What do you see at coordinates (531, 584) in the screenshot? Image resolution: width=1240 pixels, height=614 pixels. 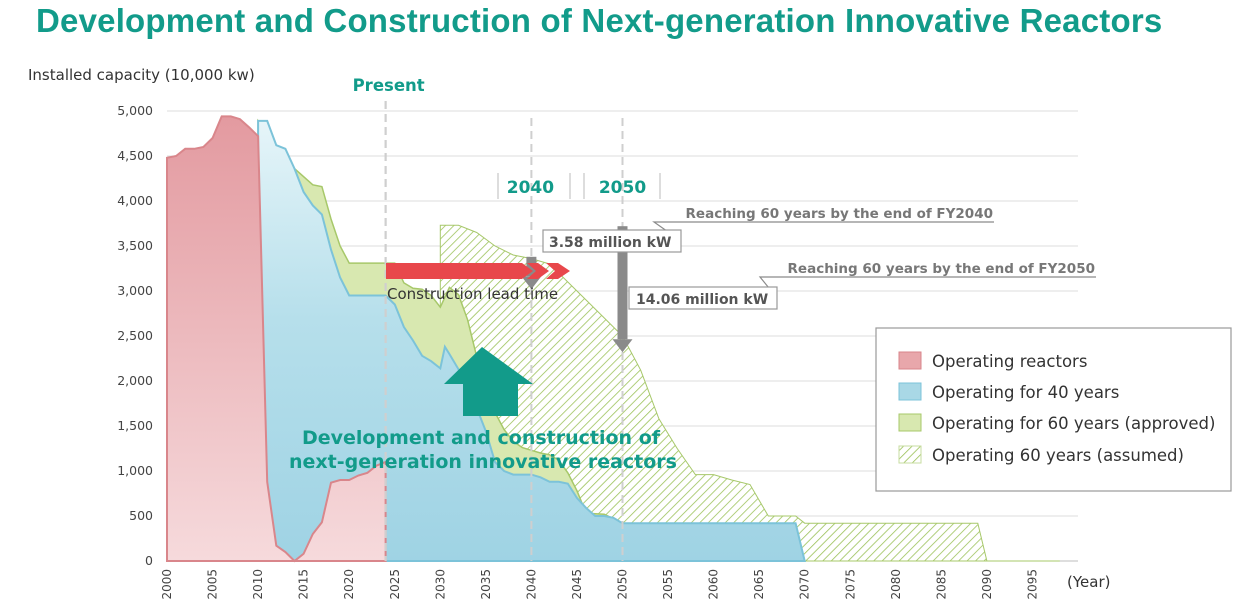 I see `x-tick-label: 2040` at bounding box center [531, 584].